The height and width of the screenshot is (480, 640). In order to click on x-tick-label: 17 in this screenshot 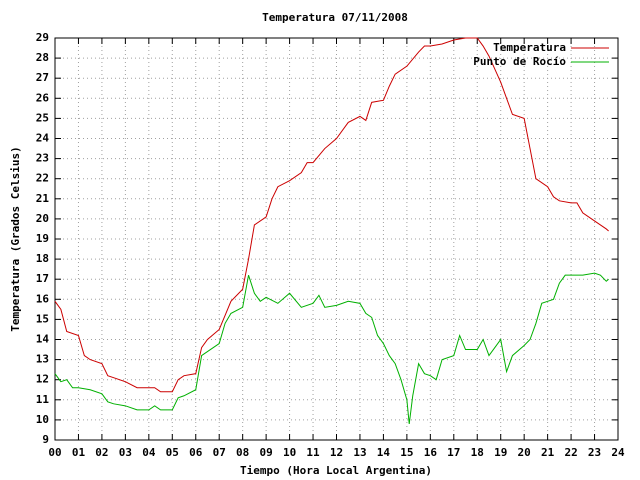, I will do `click(453, 452)`.